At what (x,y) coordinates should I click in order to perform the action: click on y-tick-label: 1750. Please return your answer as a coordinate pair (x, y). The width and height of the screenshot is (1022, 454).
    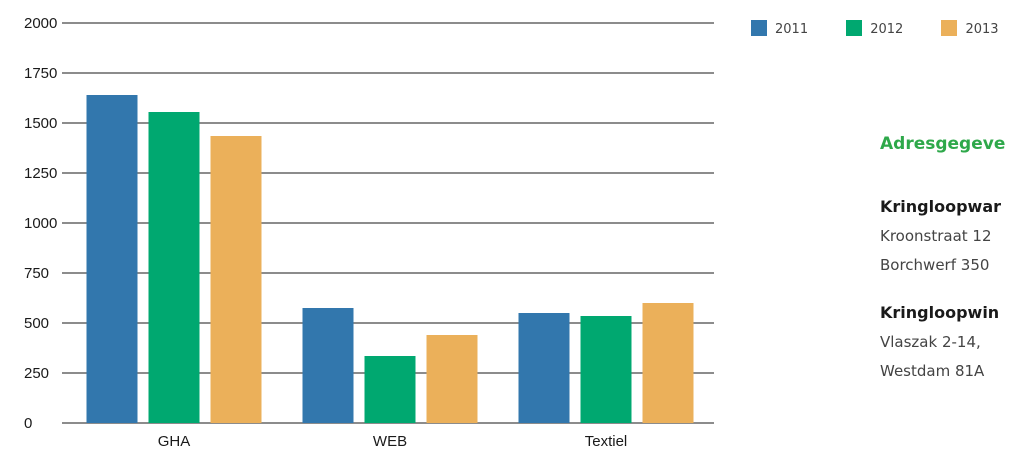
    Looking at the image, I should click on (40, 73).